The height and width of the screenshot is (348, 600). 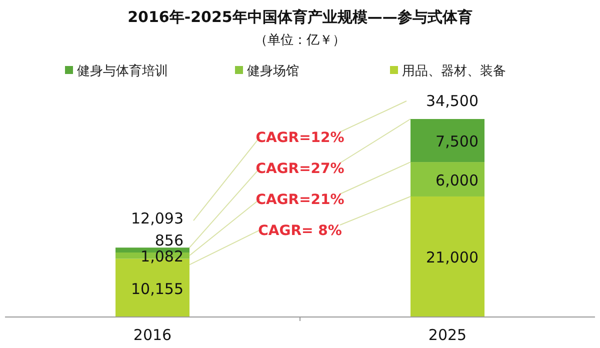 What do you see at coordinates (162, 257) in the screenshot?
I see `data-label: 1,082` at bounding box center [162, 257].